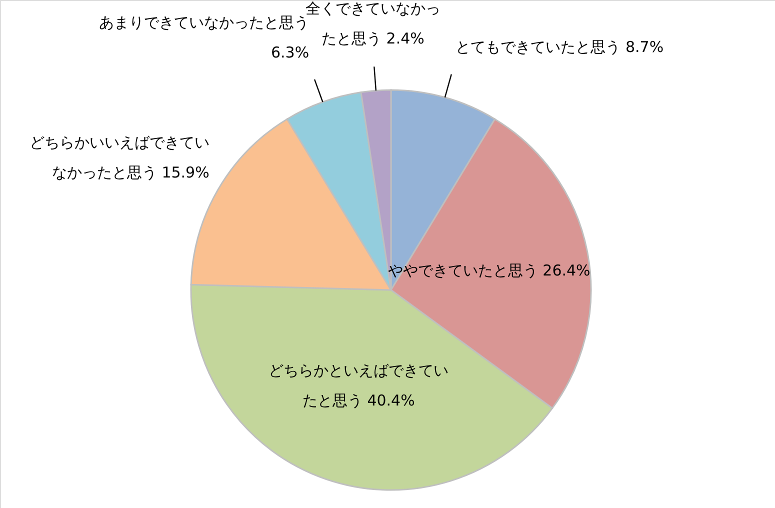 The width and height of the screenshot is (775, 508). Describe the element at coordinates (119, 158) in the screenshot. I see `slice-label: どちらかいいえばできていなかったと思う 15.9%` at that location.